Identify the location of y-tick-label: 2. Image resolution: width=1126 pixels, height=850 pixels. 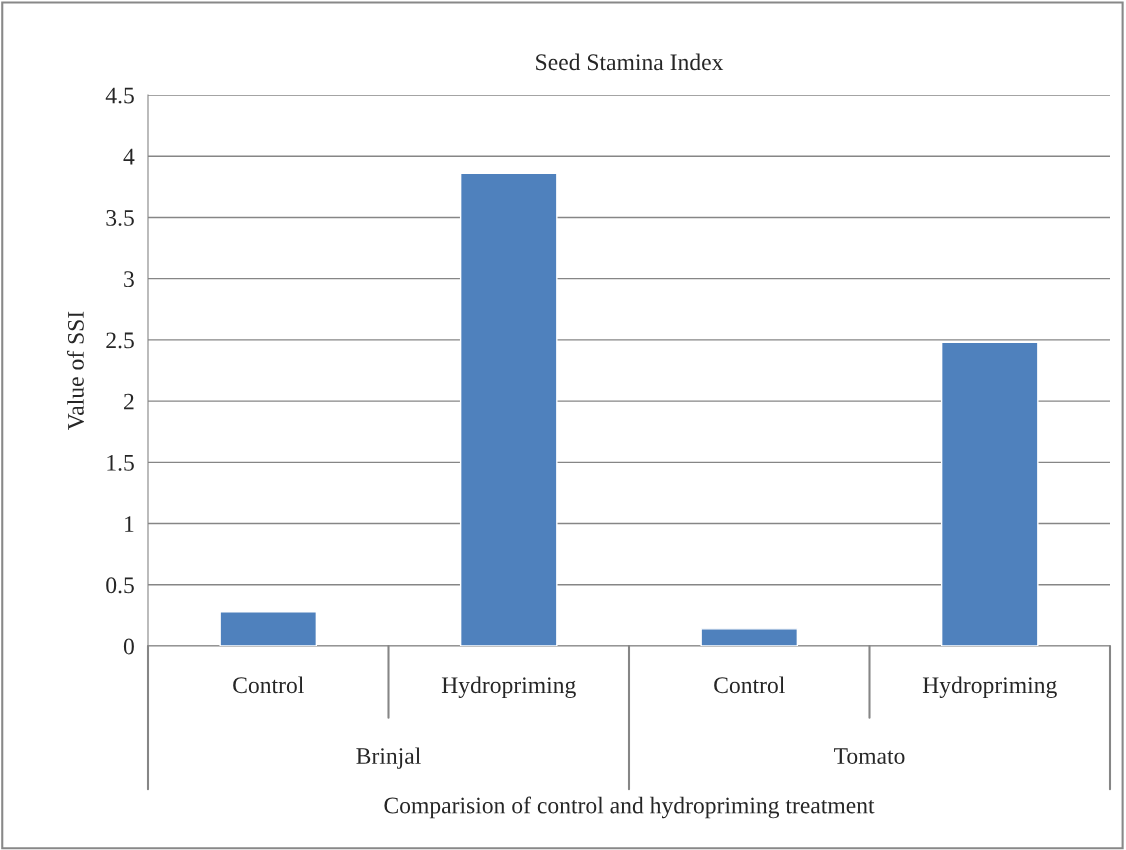
(129, 401).